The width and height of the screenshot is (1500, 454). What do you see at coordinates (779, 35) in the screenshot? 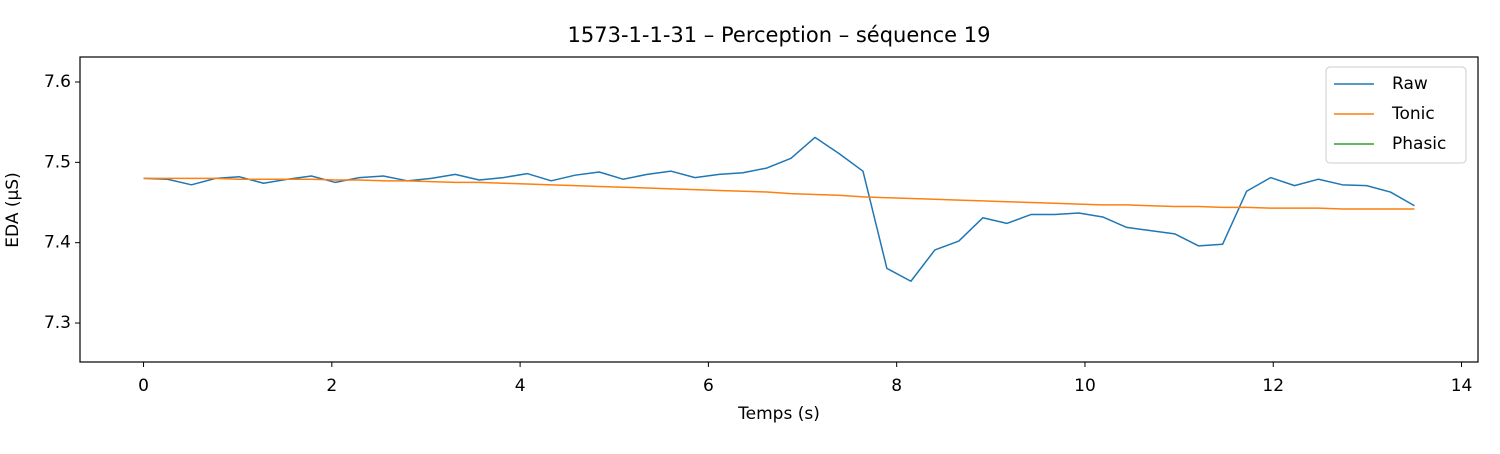
I see `chart-title: 1573-1-1-31 – Perception – séquence 19` at bounding box center [779, 35].